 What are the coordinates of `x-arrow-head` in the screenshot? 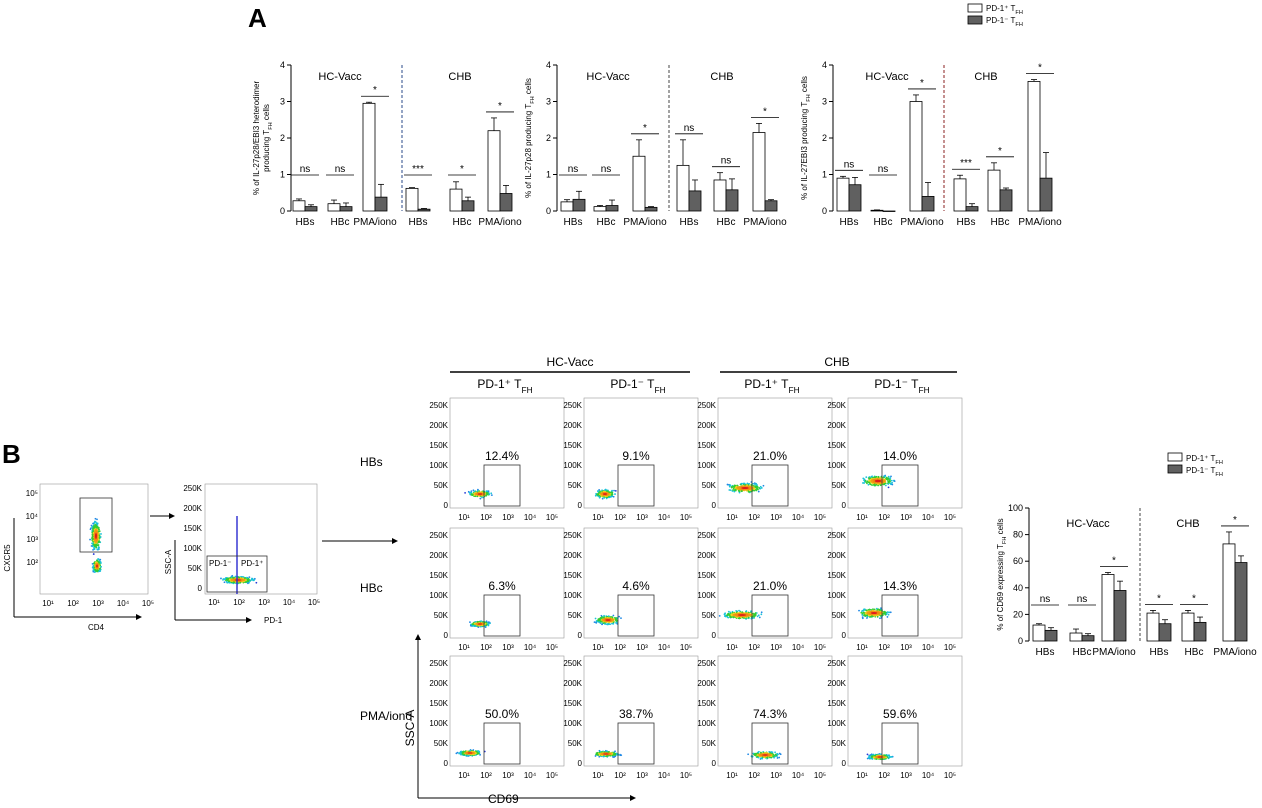 It's located at (139, 617).